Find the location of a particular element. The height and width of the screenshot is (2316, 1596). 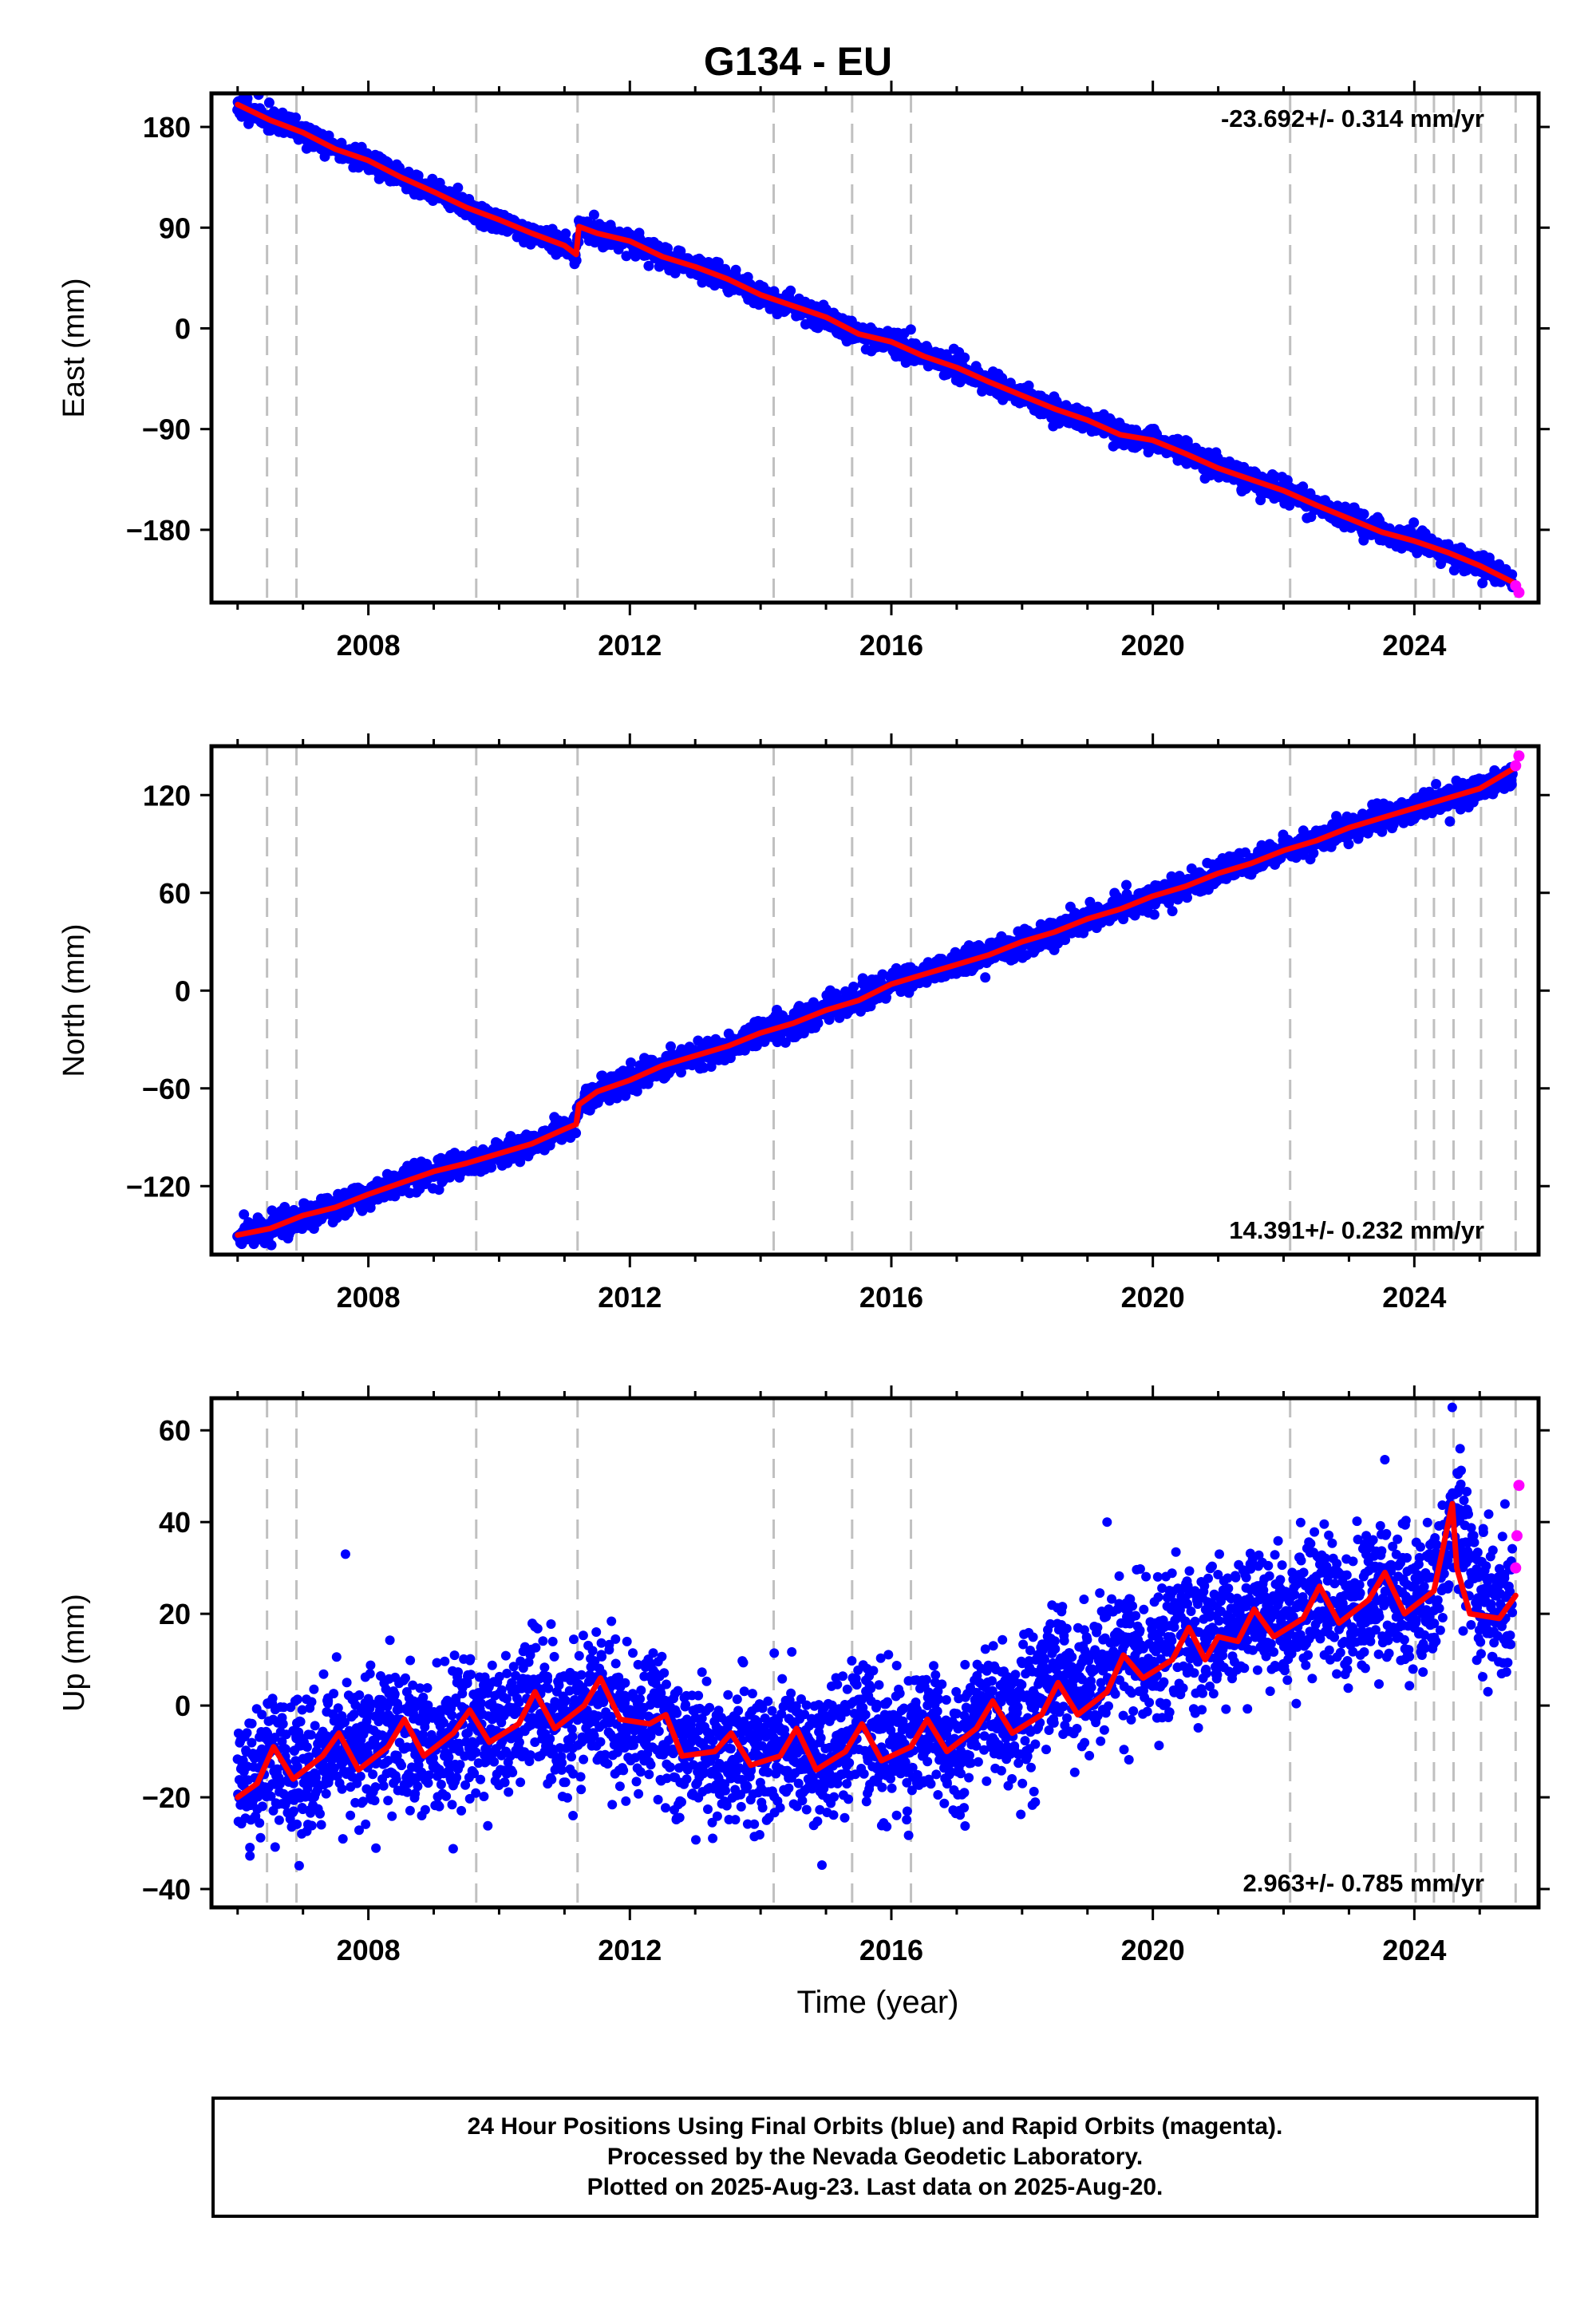

north-x-tick-label: 2008 is located at coordinates (369, 1297).